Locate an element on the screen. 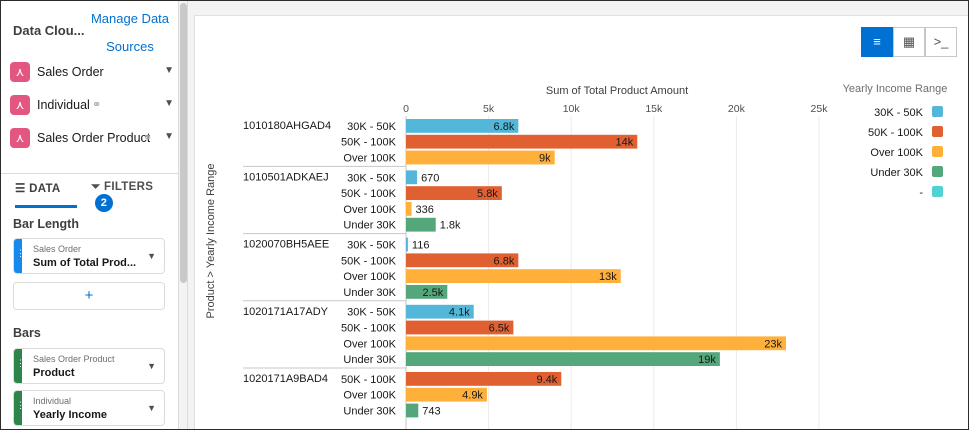  add-bar-length-button: + is located at coordinates (89, 296).